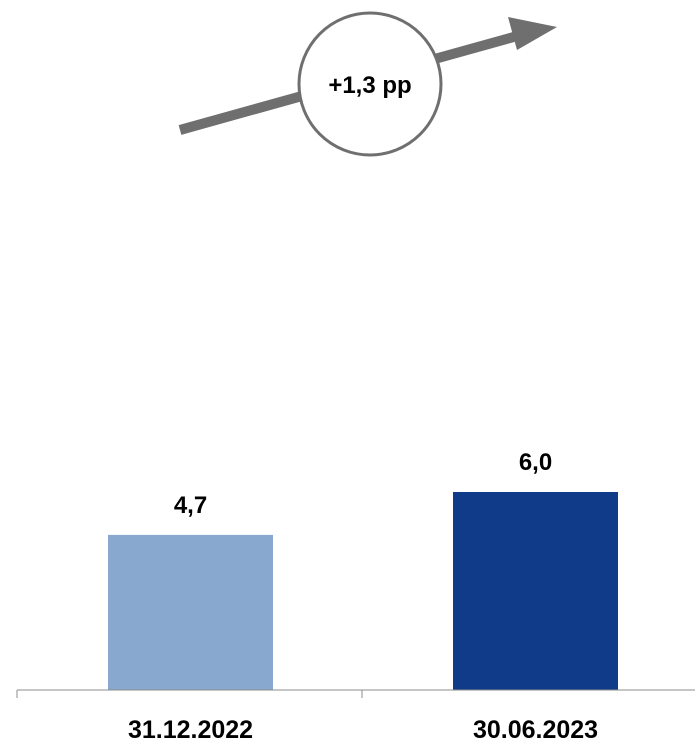 The height and width of the screenshot is (748, 695). Describe the element at coordinates (189, 694) in the screenshot. I see `x-axis-ticks` at that location.